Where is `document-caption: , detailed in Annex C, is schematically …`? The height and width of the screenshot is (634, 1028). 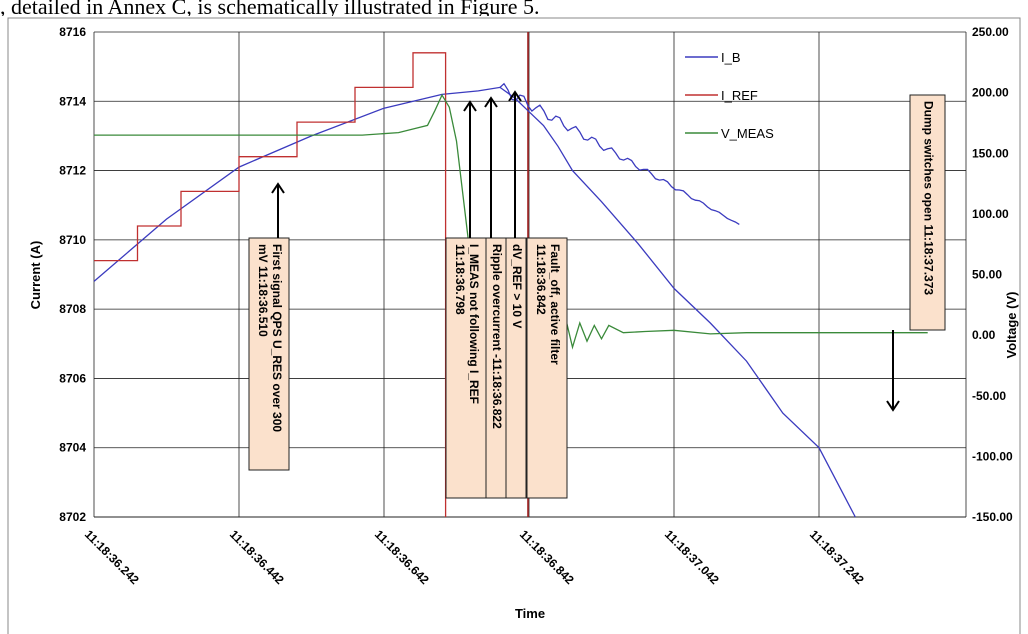
document-caption: , detailed in Annex C, is schematically … is located at coordinates (270, 8).